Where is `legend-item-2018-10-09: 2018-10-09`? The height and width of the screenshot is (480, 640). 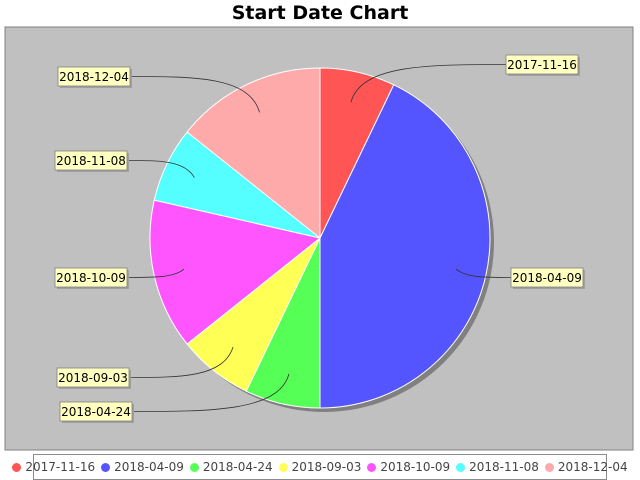 legend-item-2018-10-09: 2018-10-09 is located at coordinates (408, 467).